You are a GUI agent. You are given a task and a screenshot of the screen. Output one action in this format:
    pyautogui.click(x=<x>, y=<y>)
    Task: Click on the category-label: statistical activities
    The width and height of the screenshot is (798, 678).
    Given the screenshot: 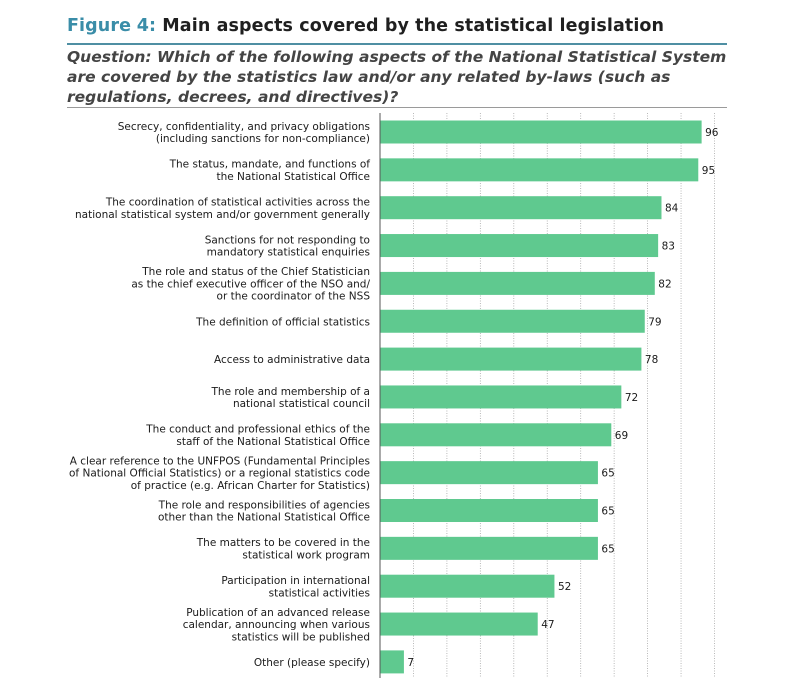 What is the action you would take?
    pyautogui.click(x=319, y=593)
    